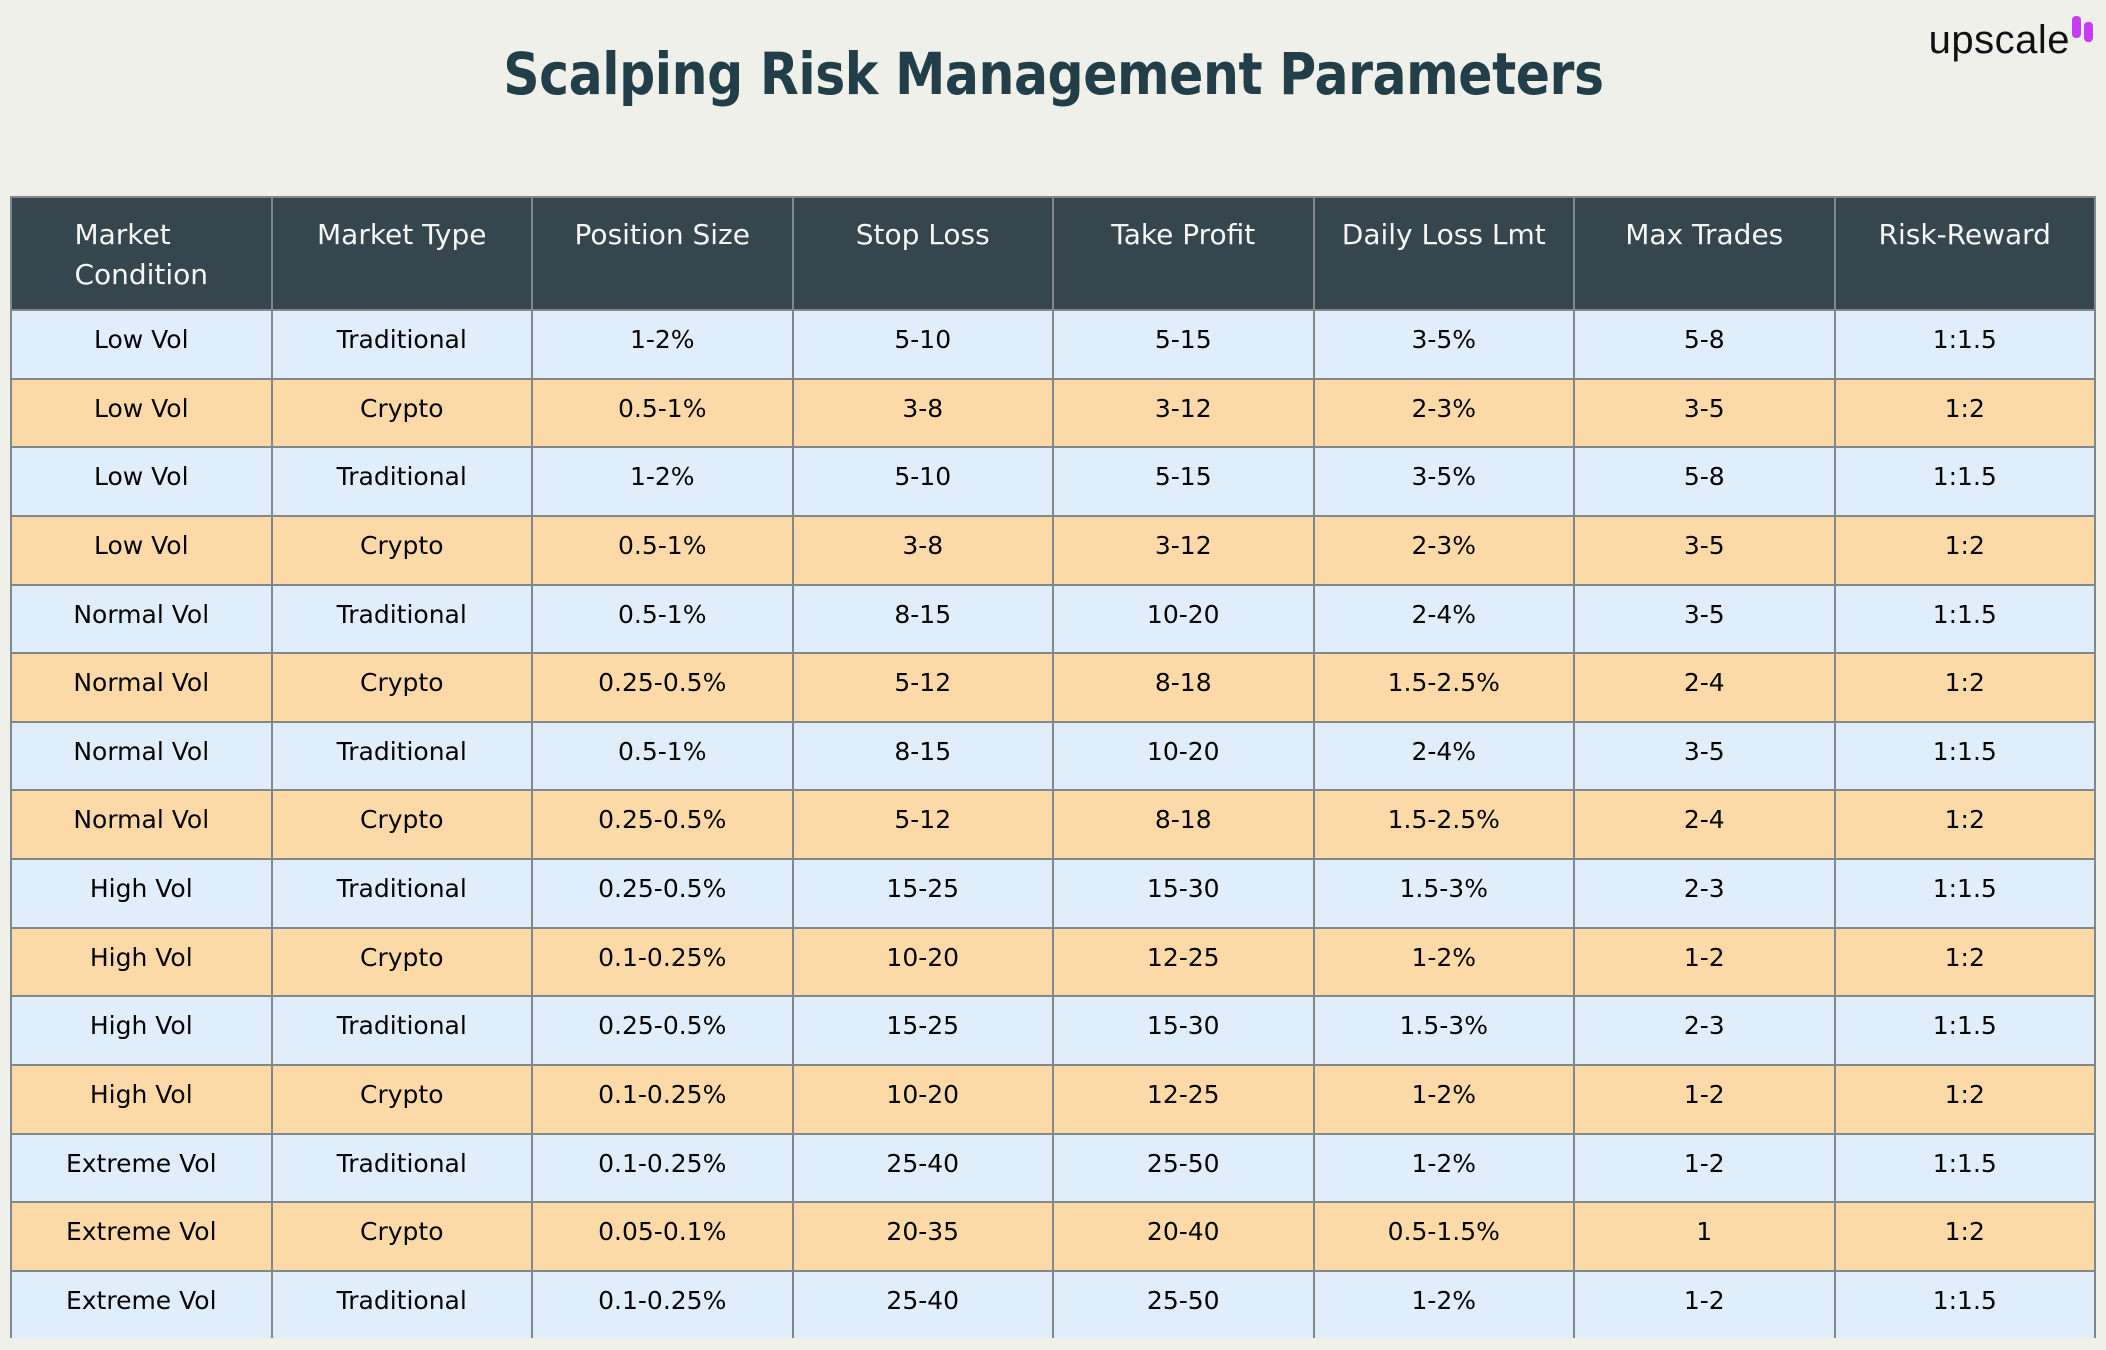 The height and width of the screenshot is (1350, 2106). What do you see at coordinates (1443, 619) in the screenshot?
I see `table-cell: 2-4%` at bounding box center [1443, 619].